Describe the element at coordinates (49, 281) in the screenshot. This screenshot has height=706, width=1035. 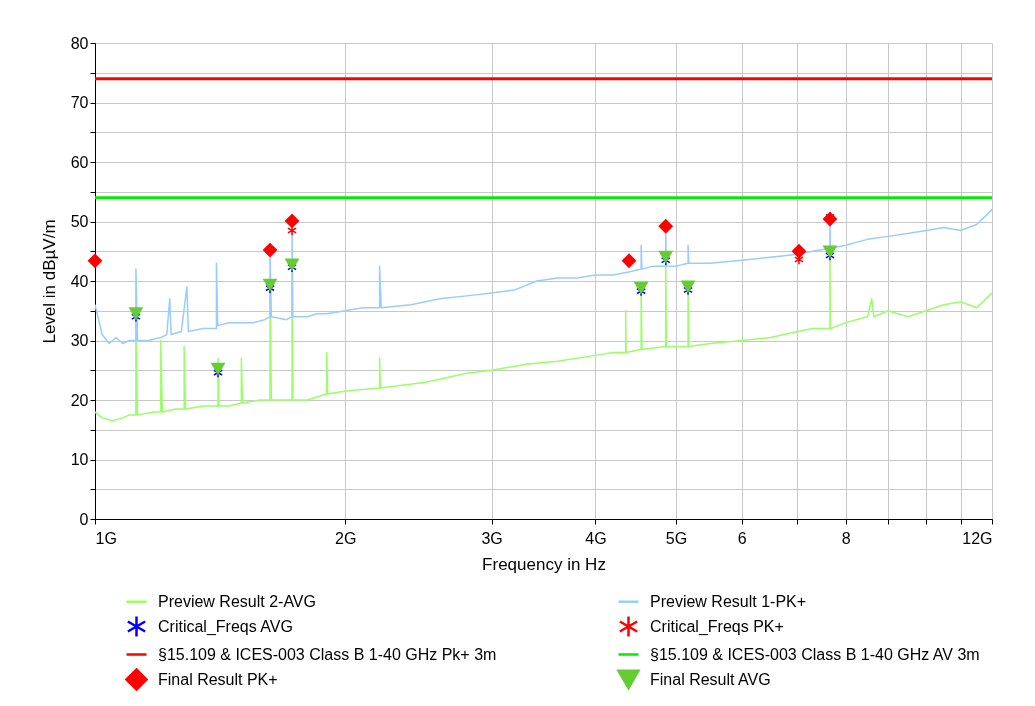
I see `y-axis-title: Level in dBµV/m` at that location.